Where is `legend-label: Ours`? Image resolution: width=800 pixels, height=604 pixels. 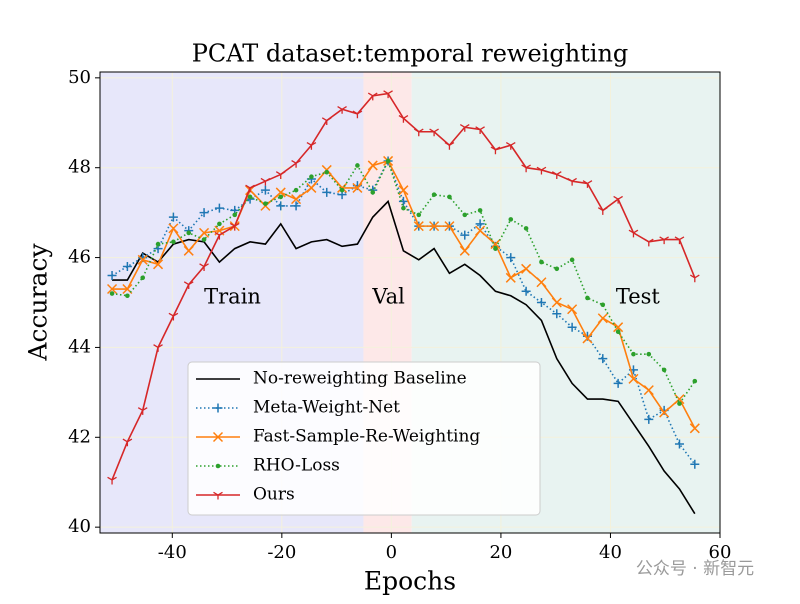
legend-label: Ours is located at coordinates (274, 495).